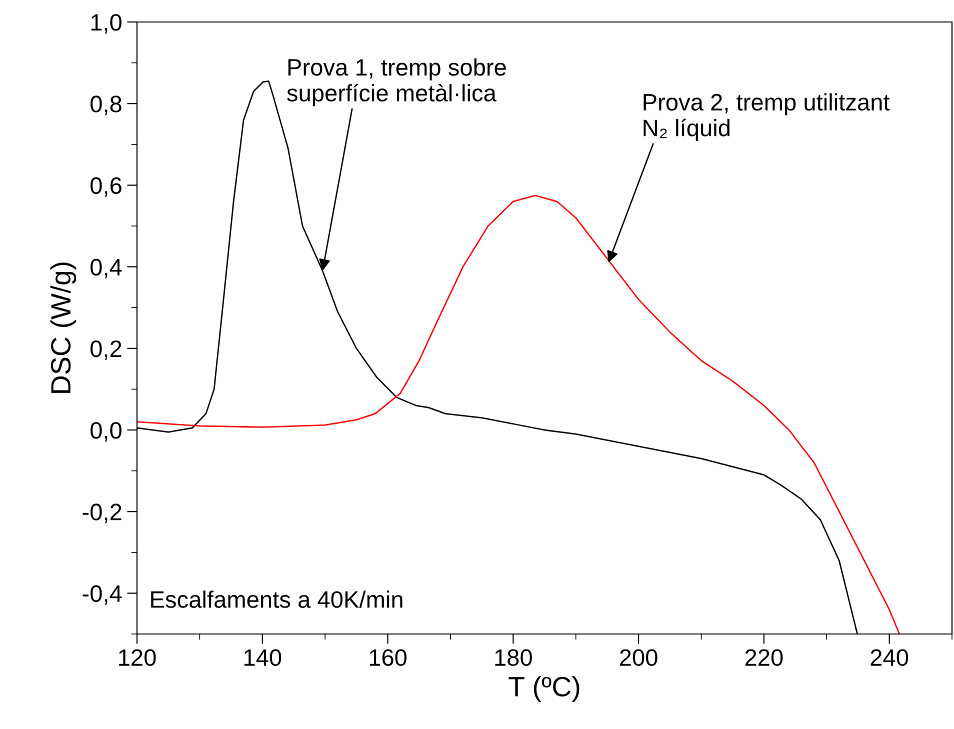 The width and height of the screenshot is (954, 729). I want to click on annotation: Escalfaments a 40K/min, so click(276, 599).